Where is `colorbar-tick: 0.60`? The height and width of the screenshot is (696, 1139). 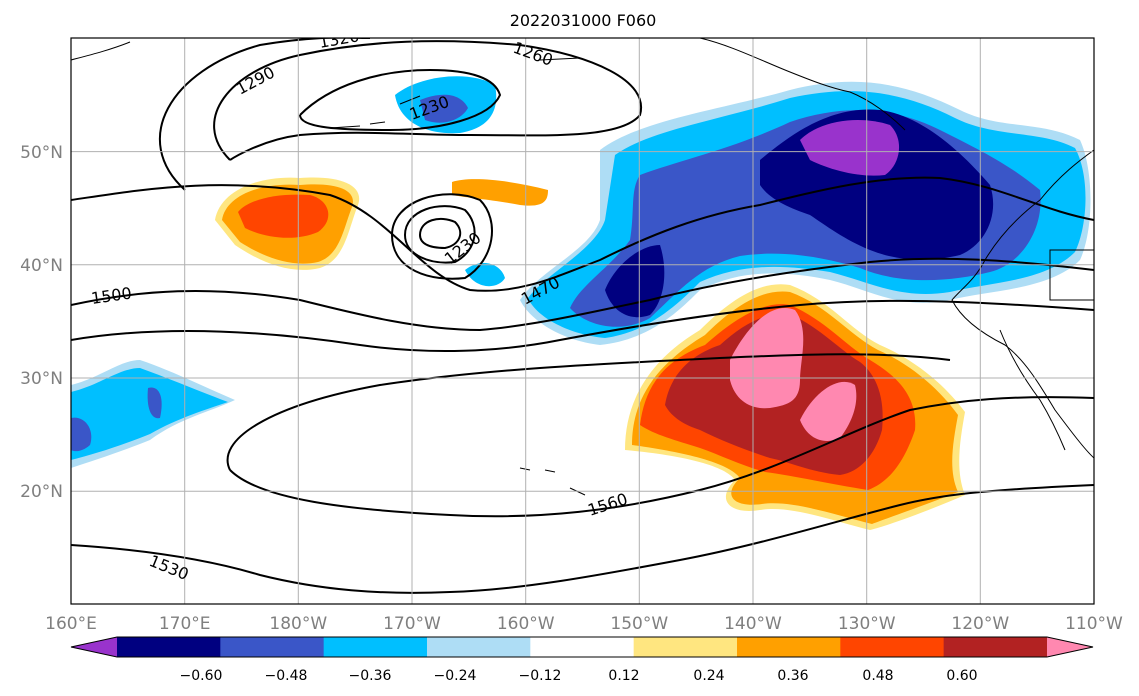 colorbar-tick: 0.60 is located at coordinates (961, 676).